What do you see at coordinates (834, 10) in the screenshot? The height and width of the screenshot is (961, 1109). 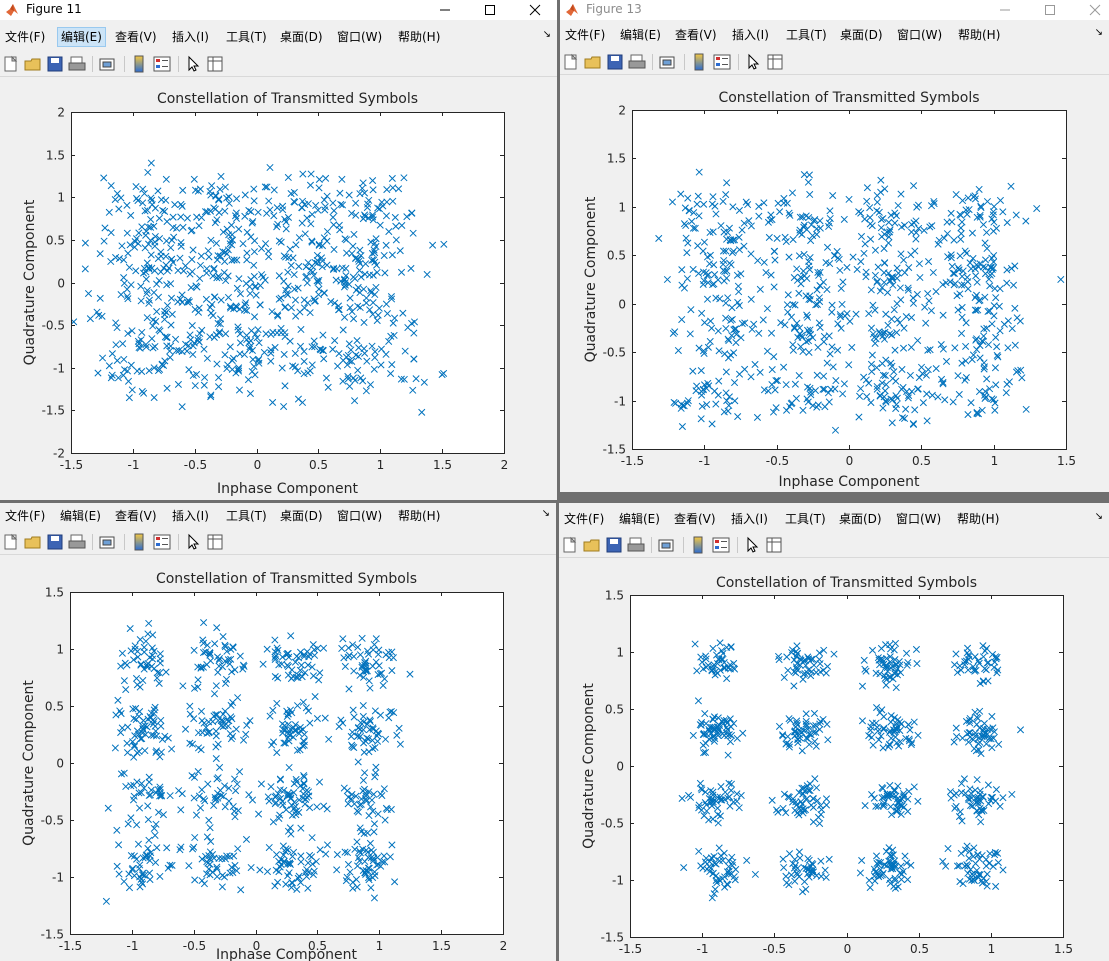 I see `window-titlebar: Figure 13` at bounding box center [834, 10].